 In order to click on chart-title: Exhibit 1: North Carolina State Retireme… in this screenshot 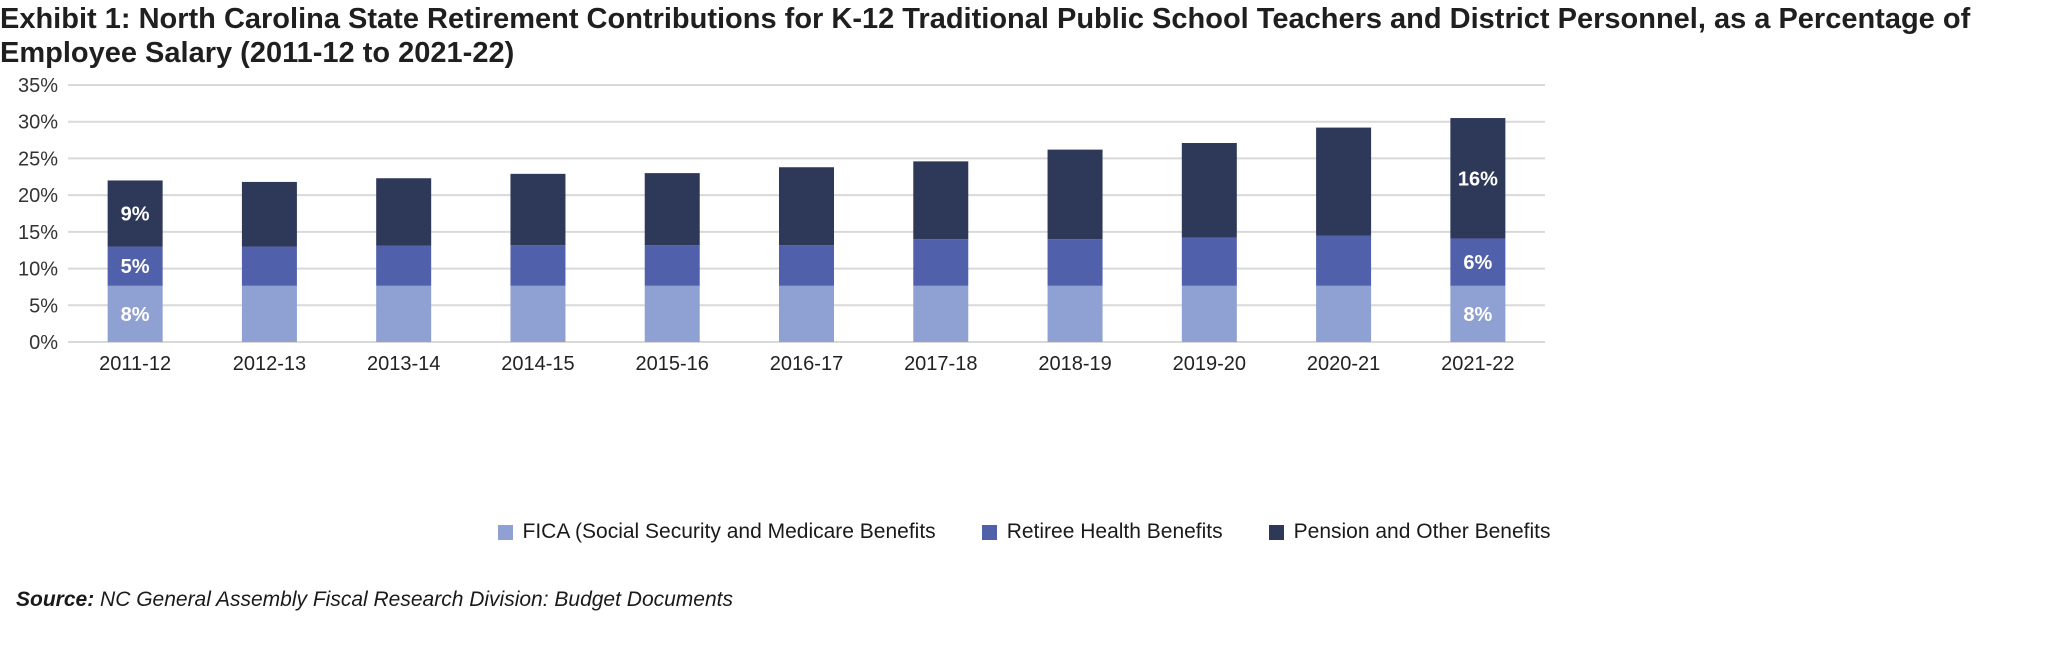, I will do `click(985, 36)`.